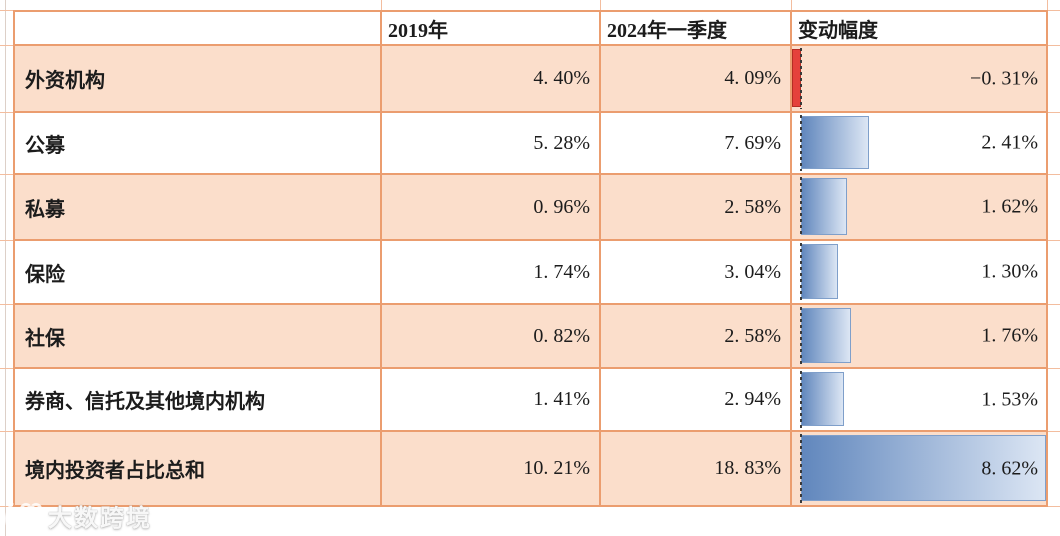 The width and height of the screenshot is (1060, 536). Describe the element at coordinates (919, 143) in the screenshot. I see `change-cell: 2. 41%` at that location.